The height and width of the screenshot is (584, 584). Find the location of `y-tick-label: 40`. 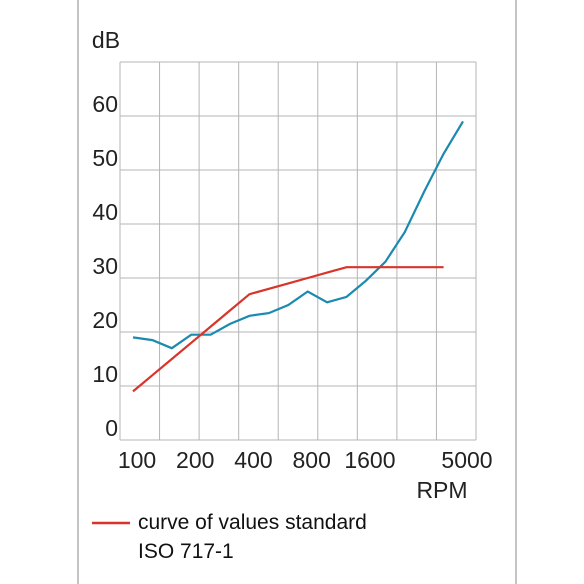

y-tick-label: 40 is located at coordinates (105, 212).